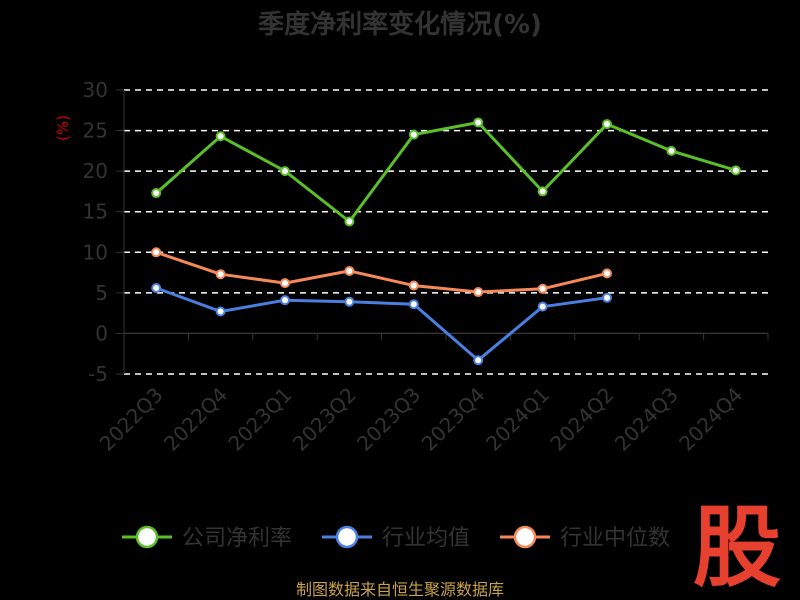  Describe the element at coordinates (95, 252) in the screenshot. I see `y-tick-label: 10` at that location.